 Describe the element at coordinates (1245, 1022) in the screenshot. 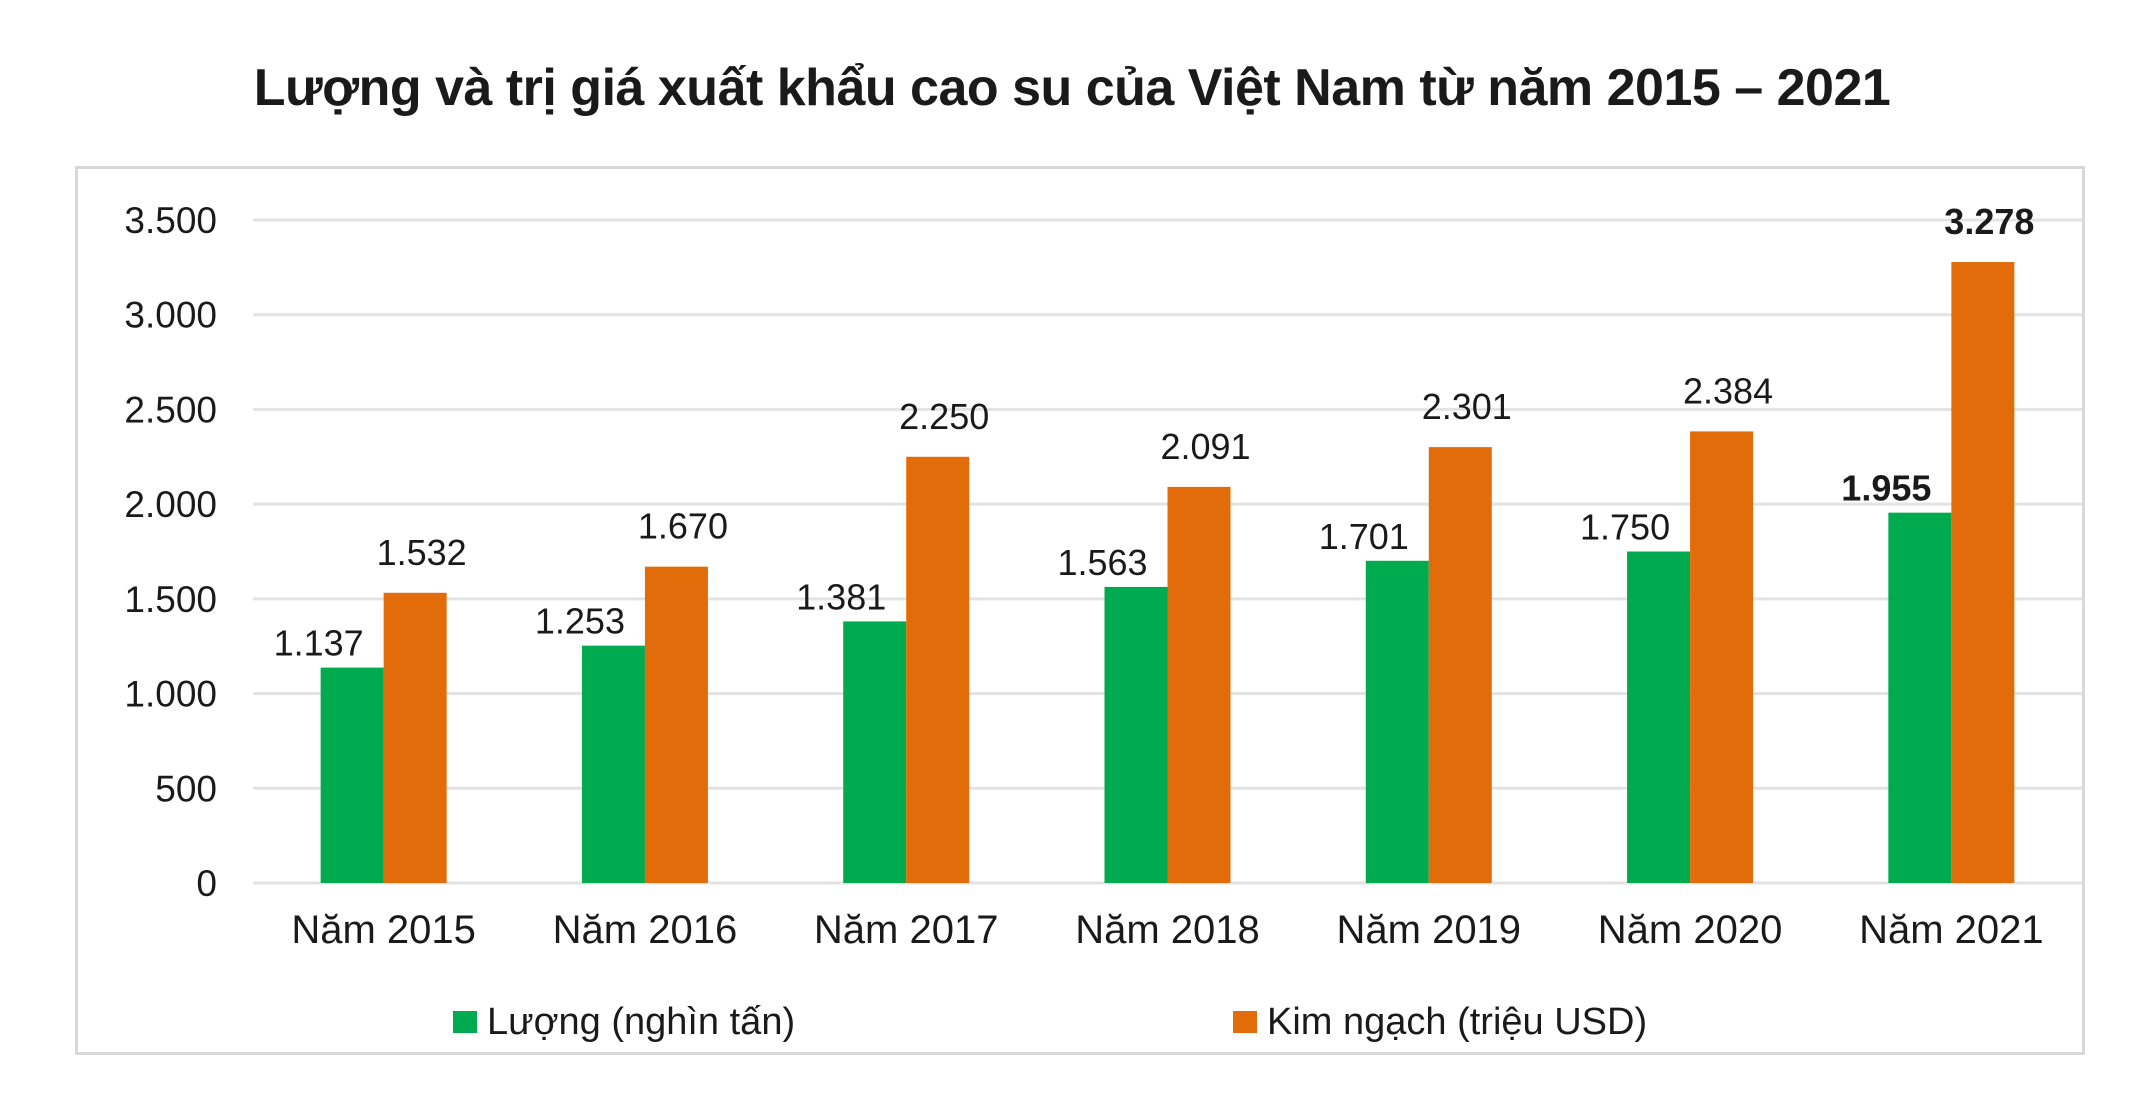

I see `legend-swatch-orange-icon` at that location.